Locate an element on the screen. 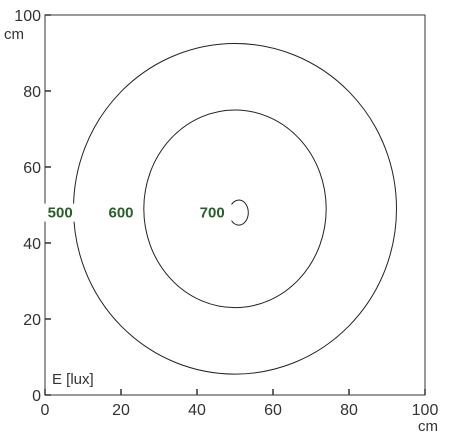 The image size is (465, 436). contour-label-600: 600 is located at coordinates (120, 213).